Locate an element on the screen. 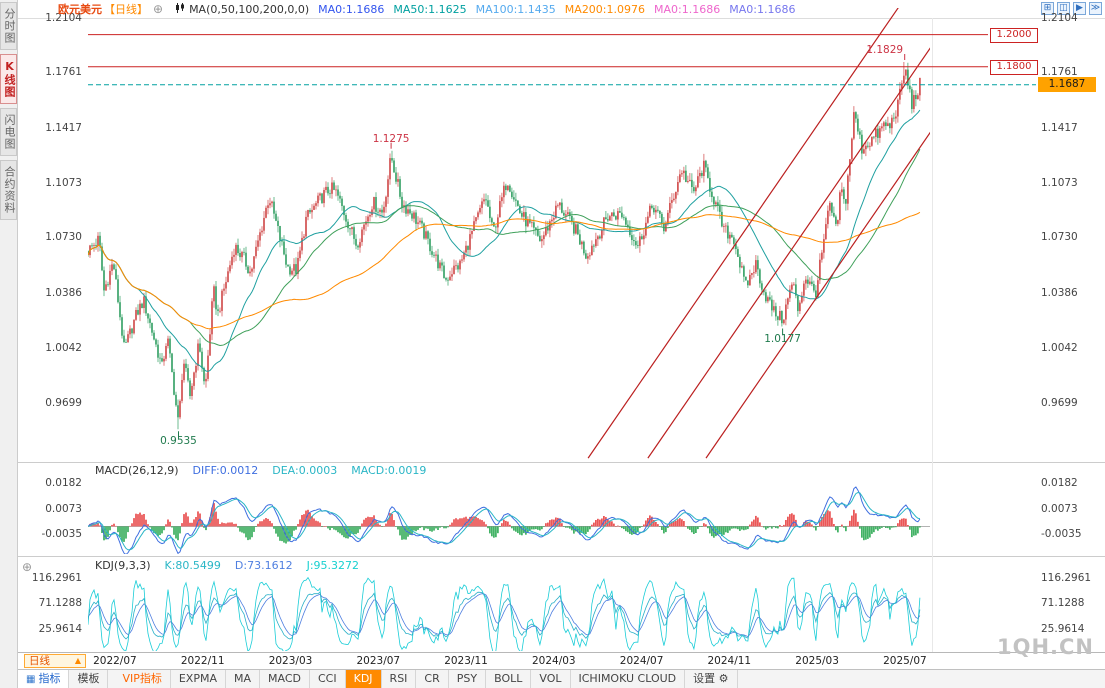  btn-settings: 设置 ⚙ is located at coordinates (711, 679).